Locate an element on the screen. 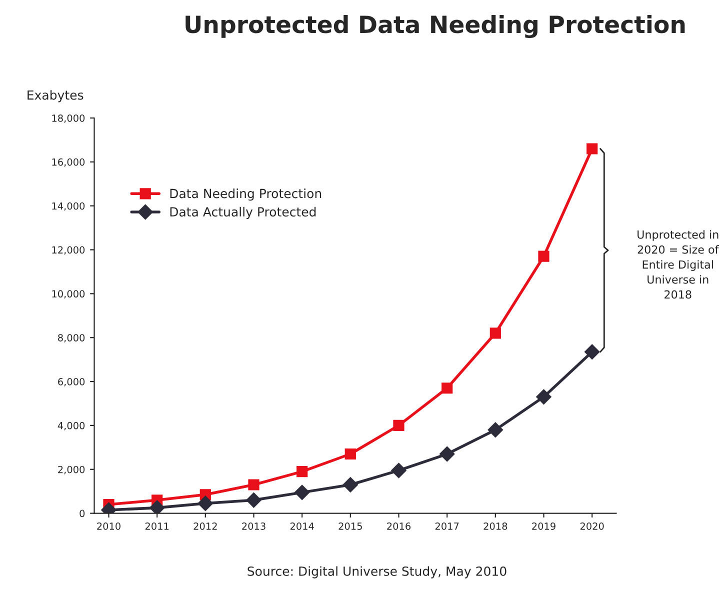 Image resolution: width=725 pixels, height=590 pixels. x-tick-label: 2010 is located at coordinates (108, 526).